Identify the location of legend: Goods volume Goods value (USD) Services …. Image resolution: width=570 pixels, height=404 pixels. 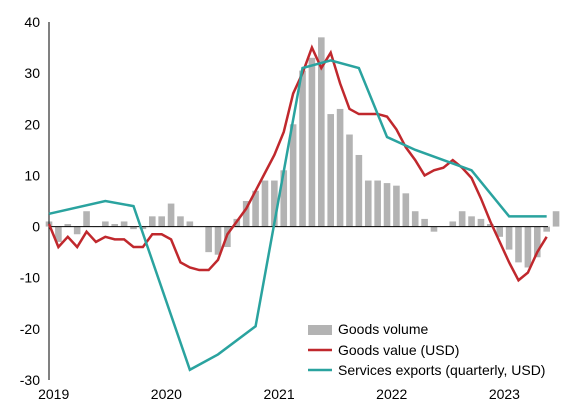
(426, 349).